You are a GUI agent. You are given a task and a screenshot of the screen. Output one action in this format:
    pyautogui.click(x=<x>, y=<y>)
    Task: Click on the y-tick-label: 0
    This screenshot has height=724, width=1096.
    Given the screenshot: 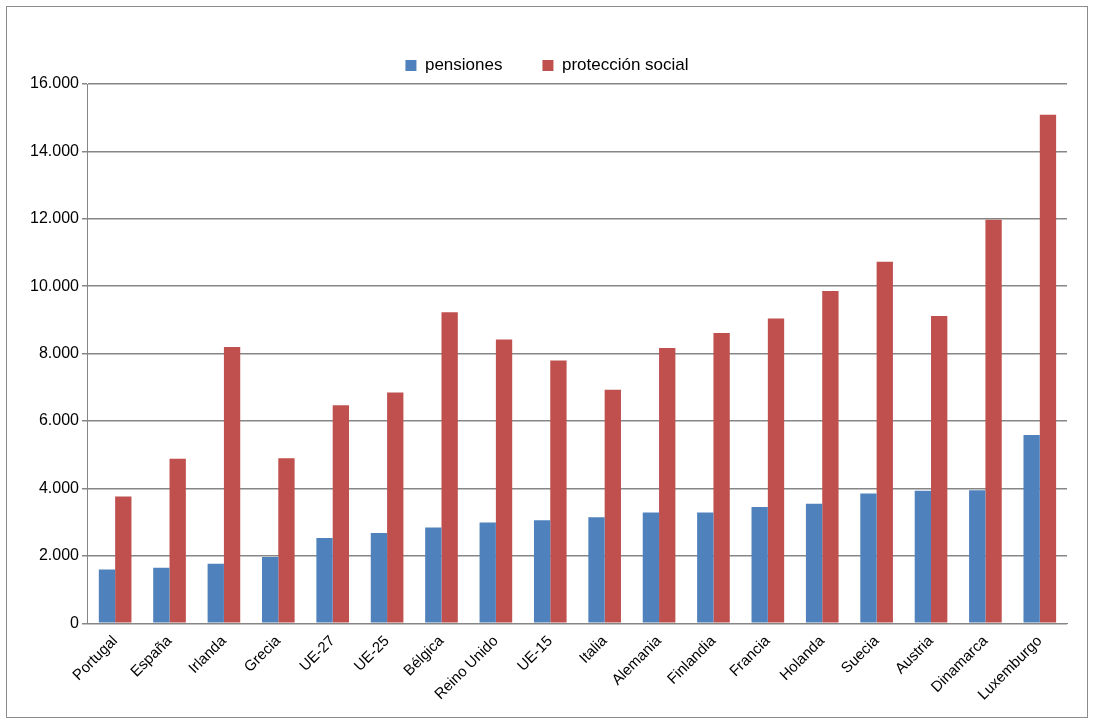 What is the action you would take?
    pyautogui.click(x=75, y=622)
    